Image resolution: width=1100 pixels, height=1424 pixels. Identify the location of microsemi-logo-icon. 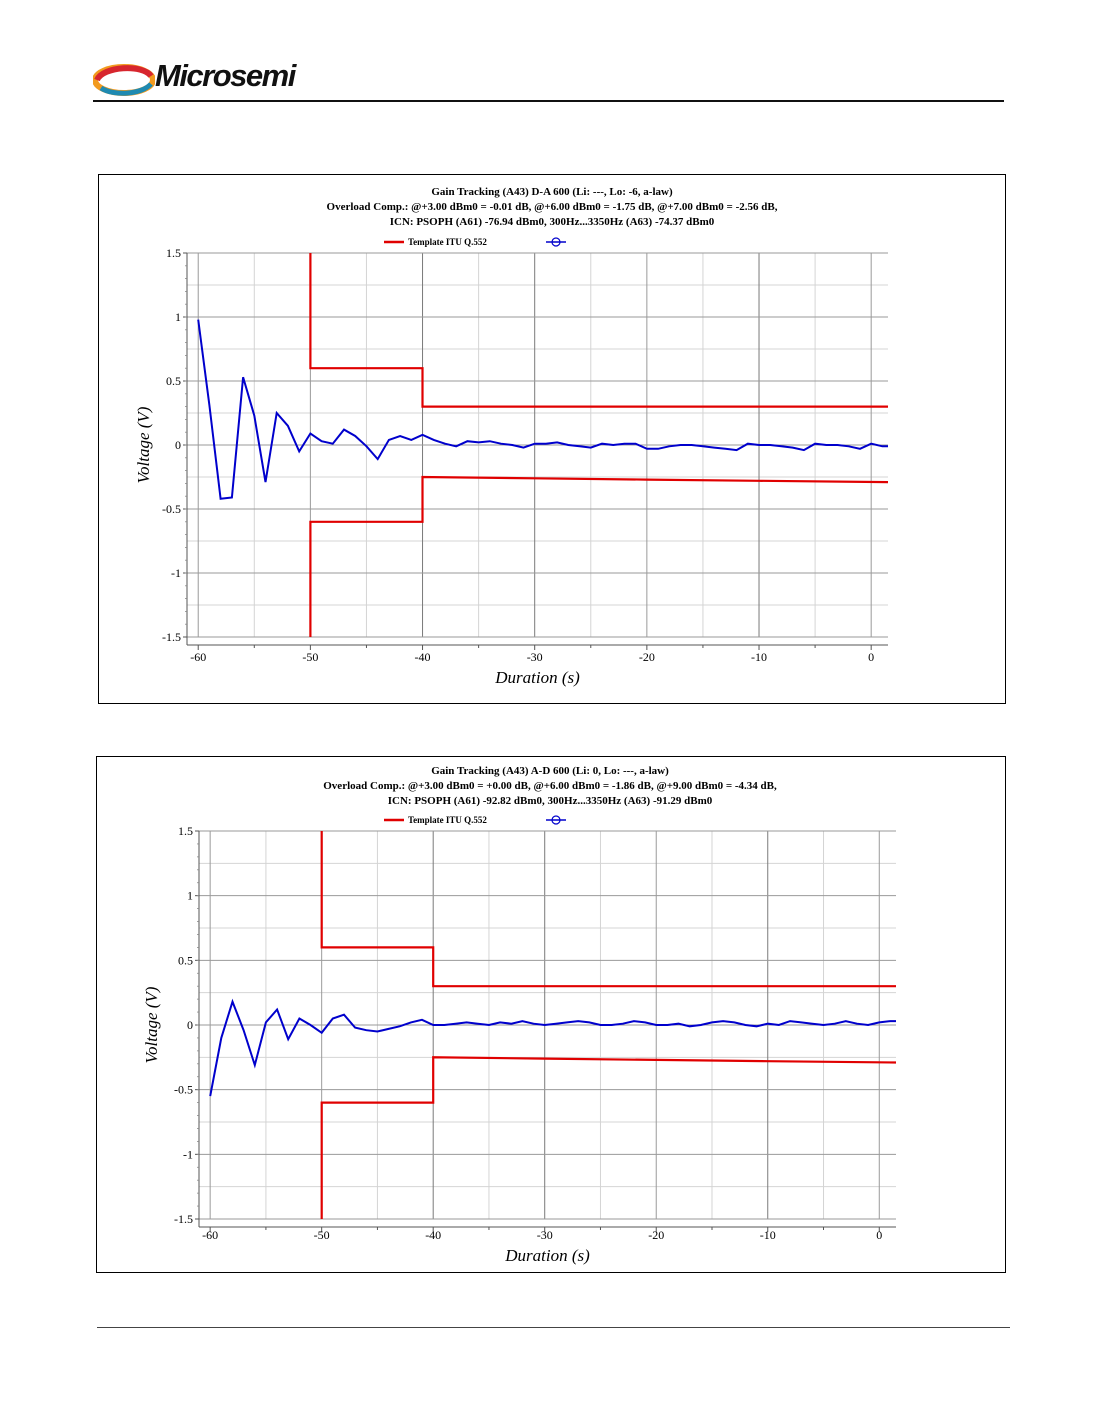
(124, 80).